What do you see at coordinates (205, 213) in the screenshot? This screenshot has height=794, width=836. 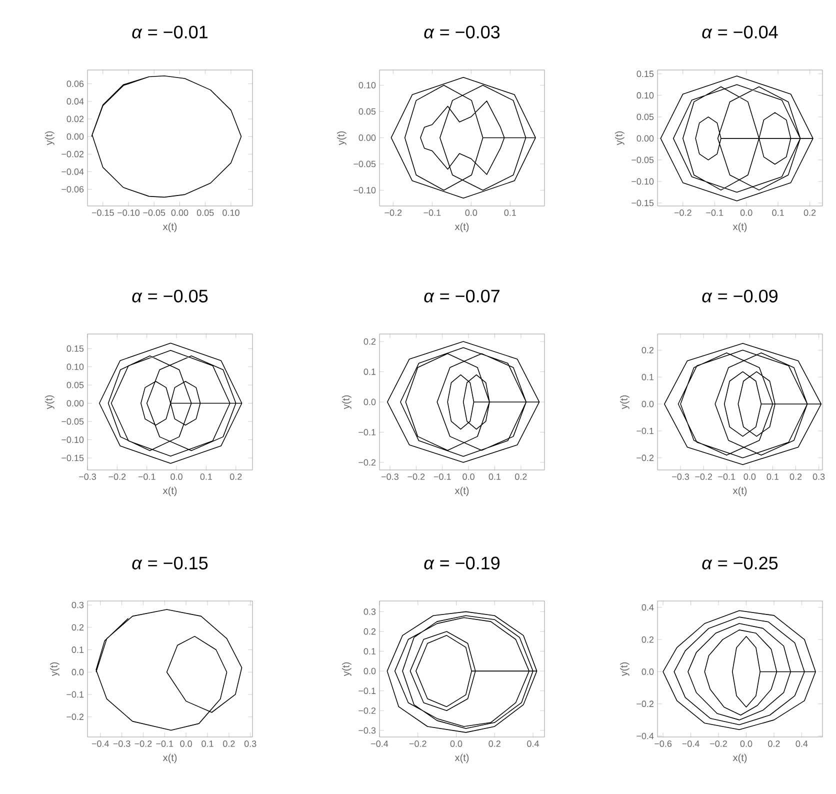 I see `x-tick-label: 0.05` at bounding box center [205, 213].